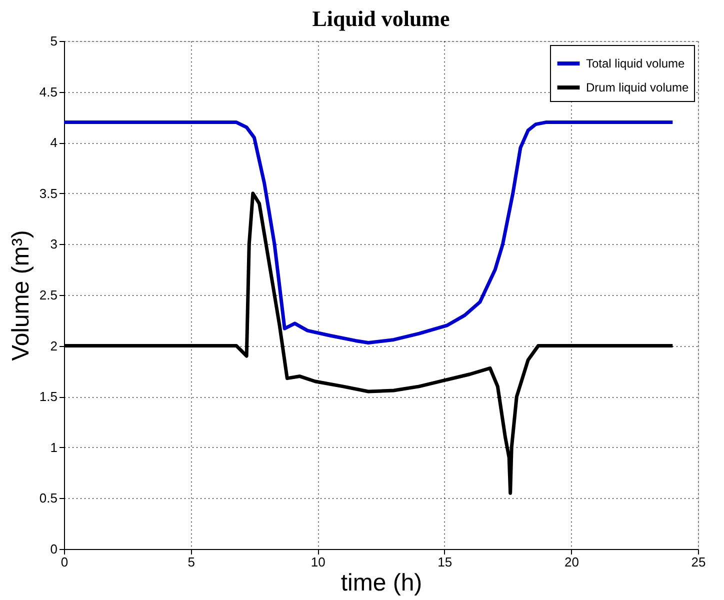  Describe the element at coordinates (54, 142) in the screenshot. I see `y-tick-label: 4` at that location.